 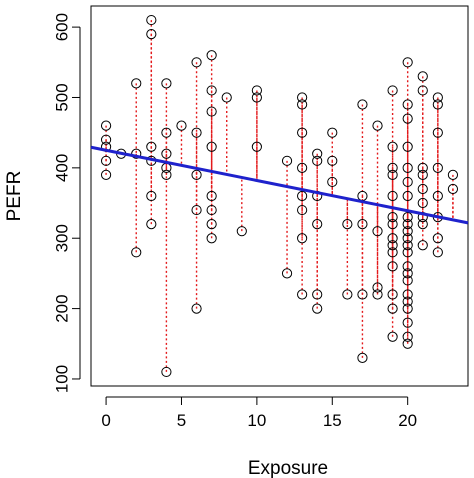 What do you see at coordinates (14, 196) in the screenshot?
I see `y-axis-title: PEFR` at bounding box center [14, 196].